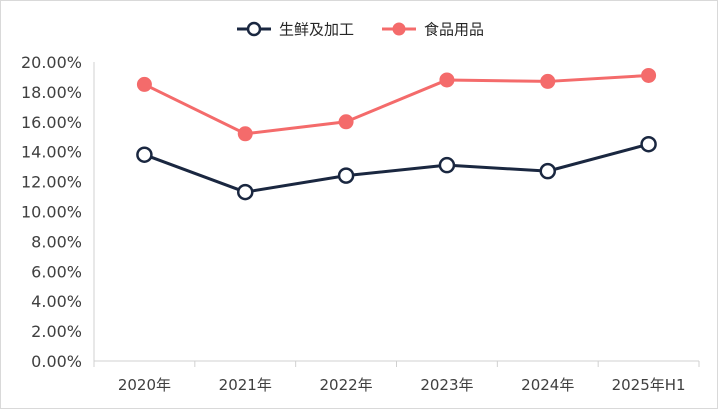 The height and width of the screenshot is (412, 718). What do you see at coordinates (51, 92) in the screenshot?
I see `y-tick-label: 18.00%` at bounding box center [51, 92].